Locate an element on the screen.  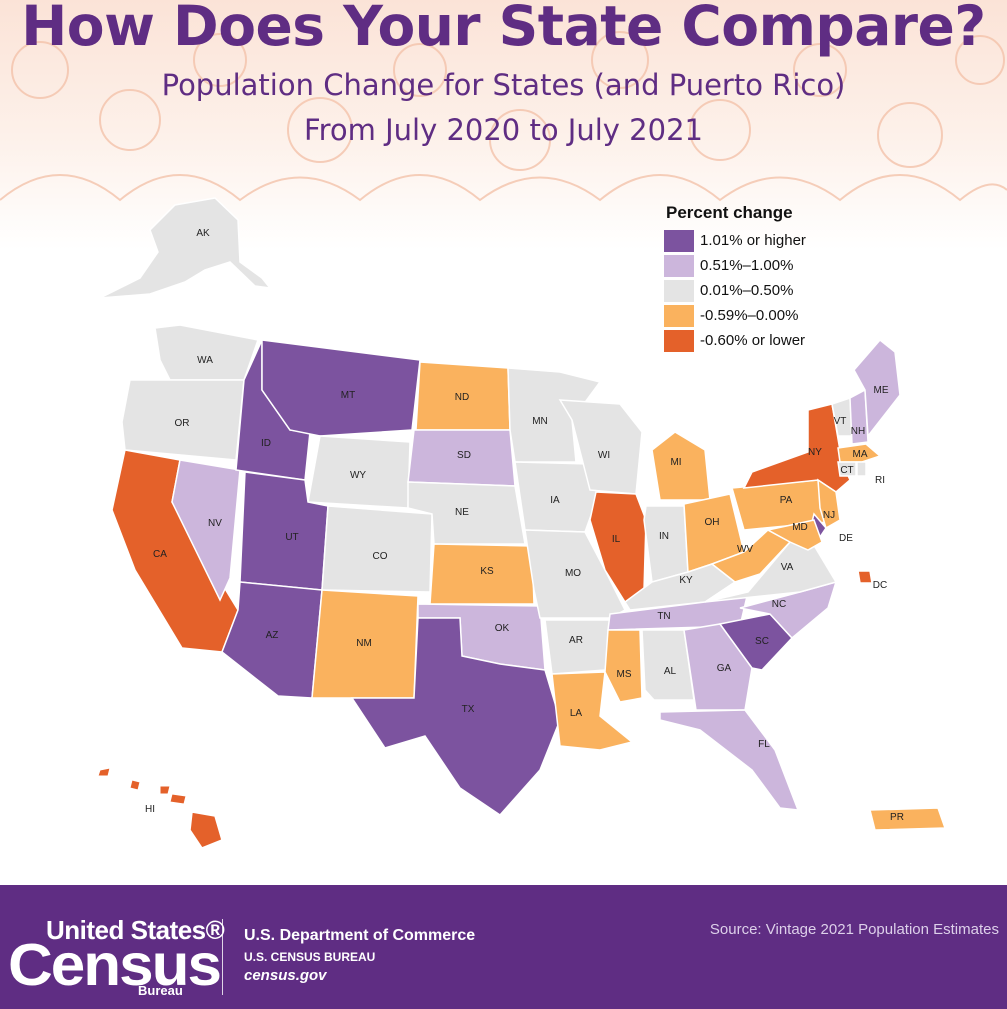
state-mi is located at coordinates (681, 466).